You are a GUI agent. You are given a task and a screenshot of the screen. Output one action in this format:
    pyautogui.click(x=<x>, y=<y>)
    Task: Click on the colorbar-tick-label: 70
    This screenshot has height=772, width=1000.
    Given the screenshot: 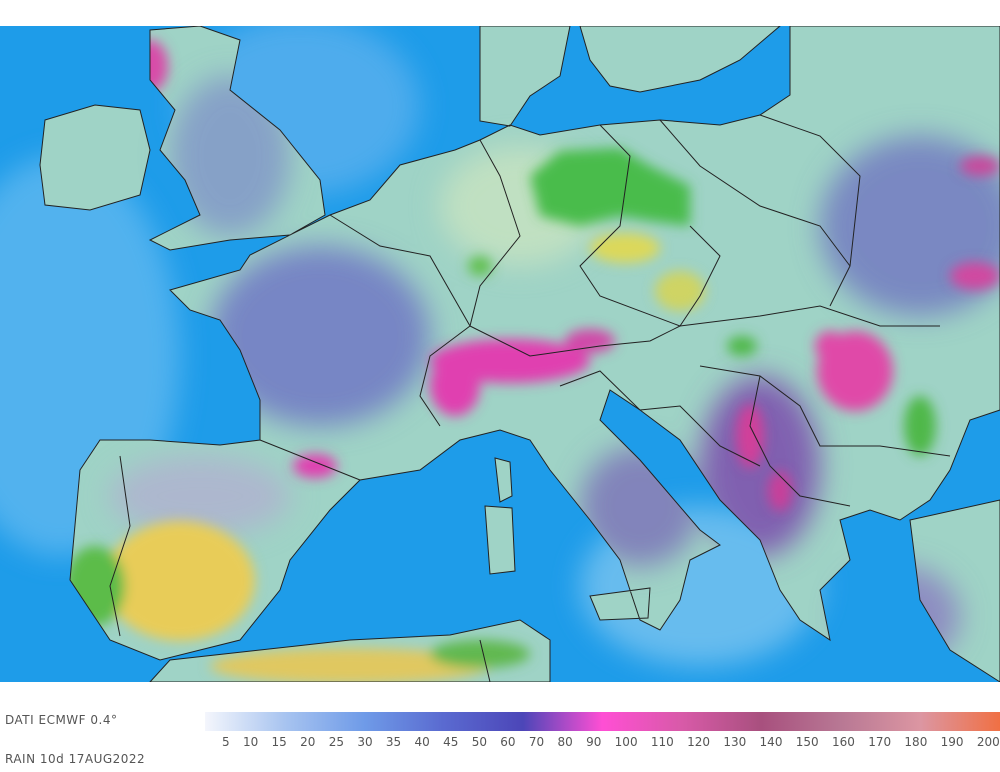 What is the action you would take?
    pyautogui.click(x=536, y=742)
    